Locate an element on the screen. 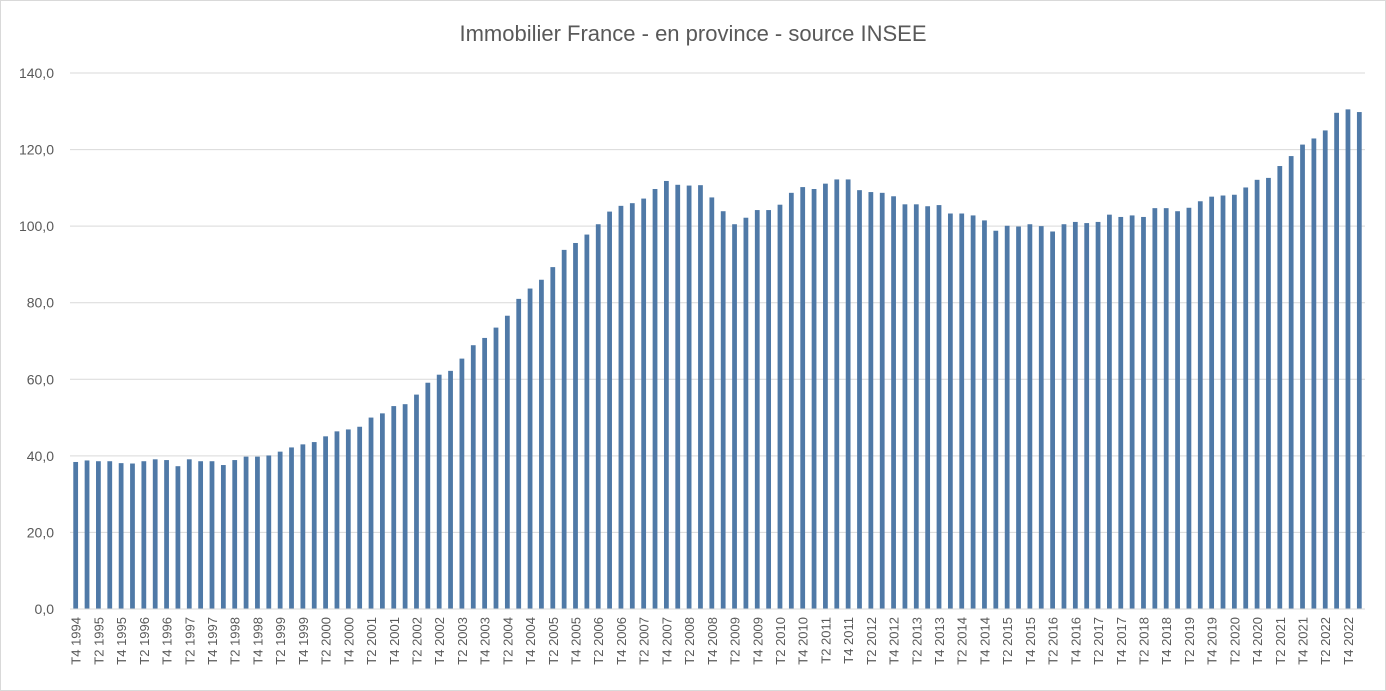  x-tick-label: T4 2011 is located at coordinates (848, 640).